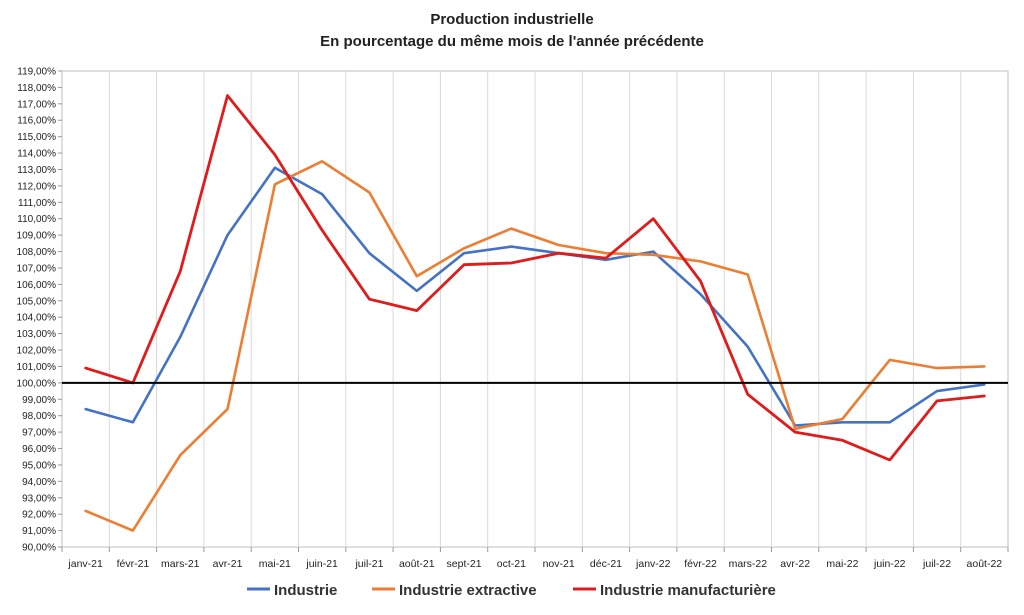  Describe the element at coordinates (37, 236) in the screenshot. I see `y-tick-label: 109,00%` at that location.